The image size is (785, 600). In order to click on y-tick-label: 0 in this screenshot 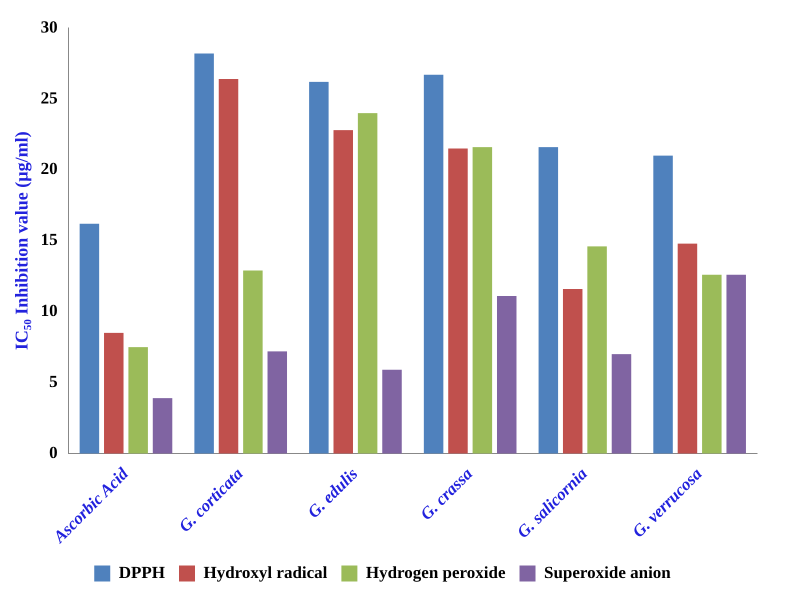, I will do `click(53, 452)`.